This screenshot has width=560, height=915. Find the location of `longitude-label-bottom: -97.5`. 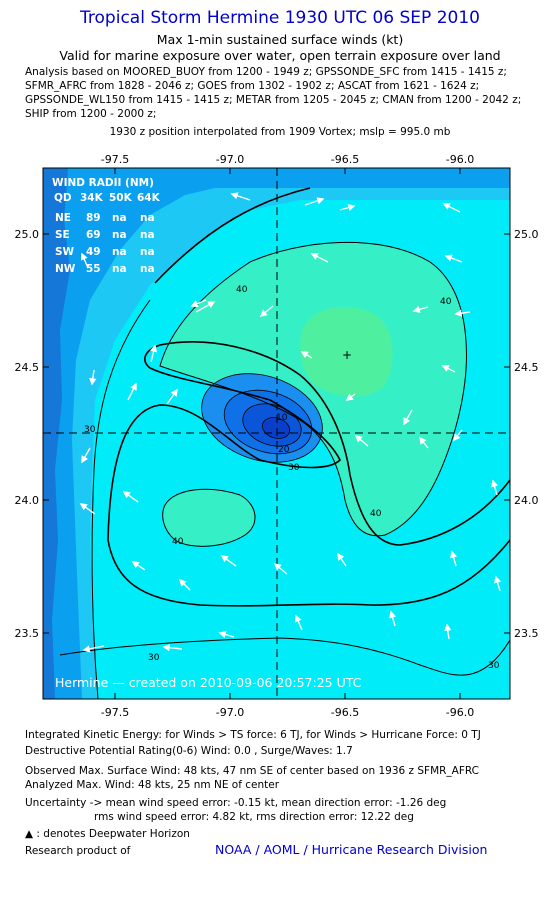

longitude-label-bottom: -97.5 is located at coordinates (115, 712).